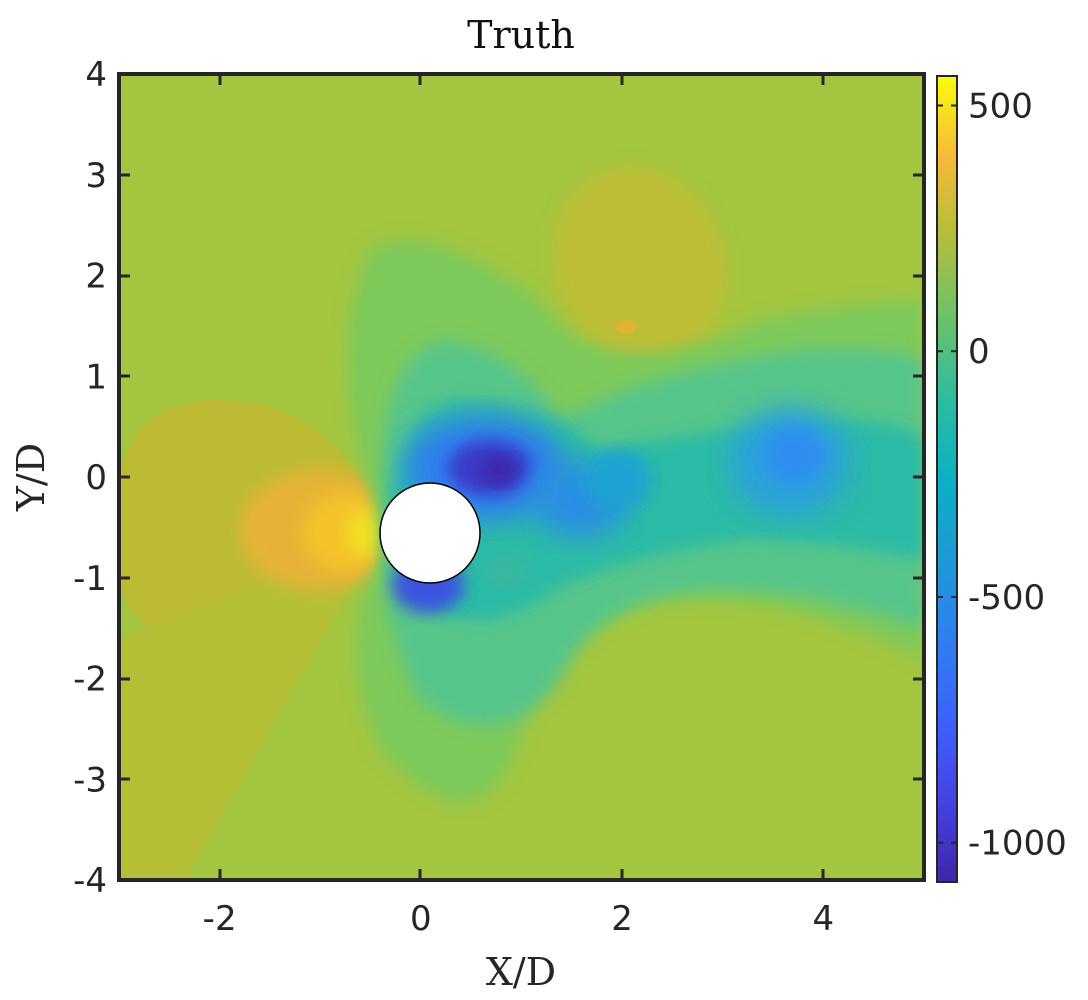 This screenshot has width=1088, height=1000. What do you see at coordinates (90, 680) in the screenshot?
I see `y-tick-label: -2` at bounding box center [90, 680].